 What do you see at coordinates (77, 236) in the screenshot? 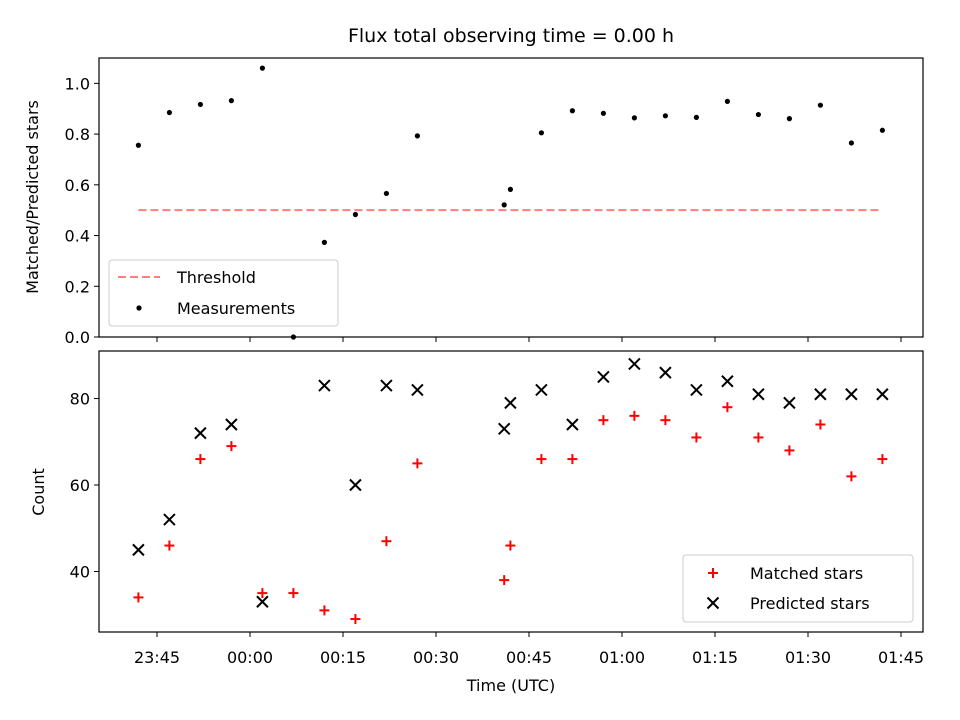
I see `top-y-tick-label: 0.4` at bounding box center [77, 236].